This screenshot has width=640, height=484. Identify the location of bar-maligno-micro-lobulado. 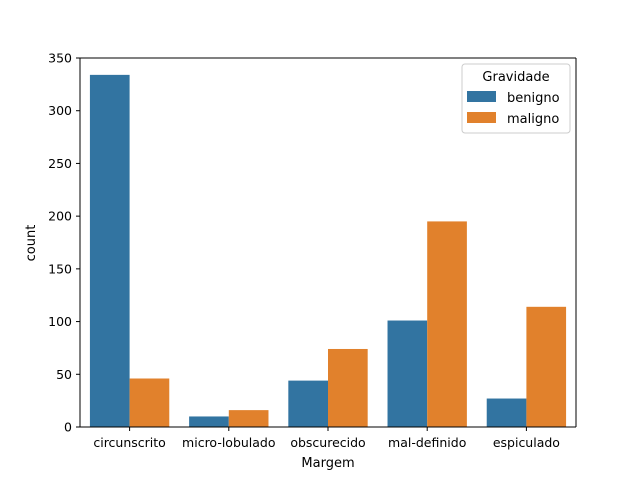
(248, 418).